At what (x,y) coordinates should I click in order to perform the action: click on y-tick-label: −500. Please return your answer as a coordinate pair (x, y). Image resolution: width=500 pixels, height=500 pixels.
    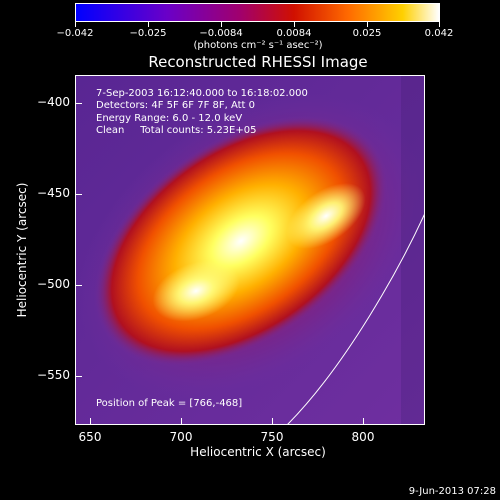
    Looking at the image, I should click on (53, 284).